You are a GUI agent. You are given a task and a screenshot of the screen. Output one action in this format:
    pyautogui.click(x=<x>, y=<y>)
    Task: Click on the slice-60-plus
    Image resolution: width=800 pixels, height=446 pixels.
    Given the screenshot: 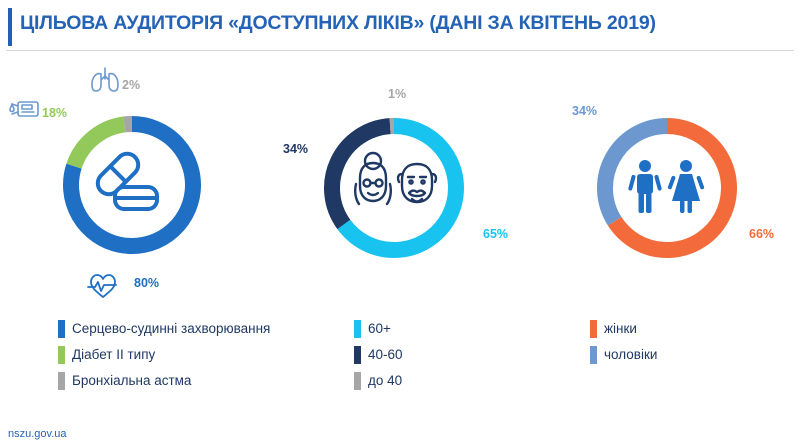 What is the action you would take?
    pyautogui.click(x=400, y=188)
    